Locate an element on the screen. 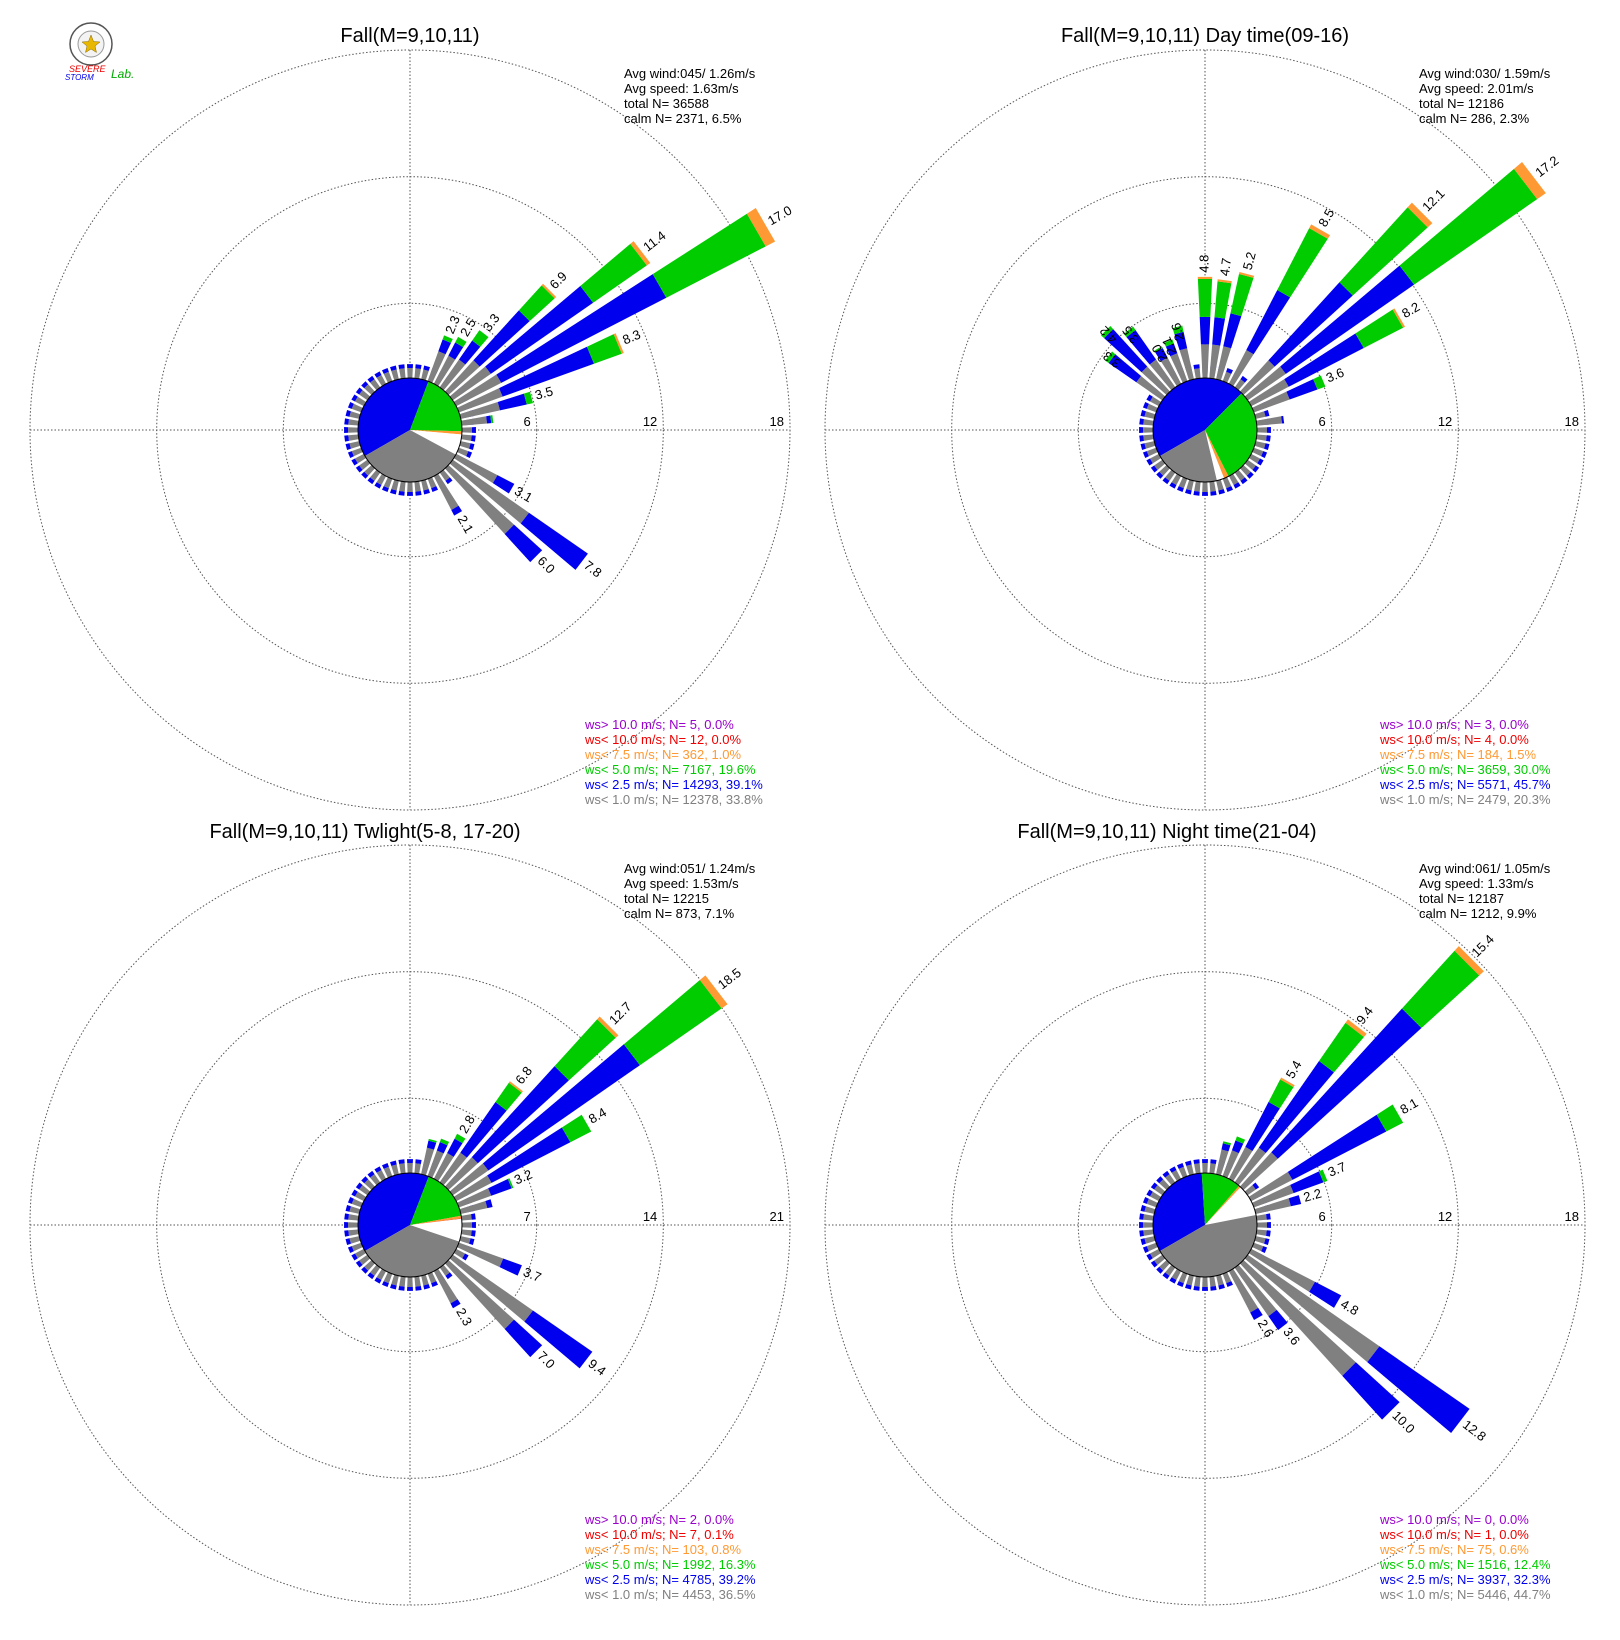  stats-line: Avg wind:030/ 1.59m/s is located at coordinates (1485, 73).